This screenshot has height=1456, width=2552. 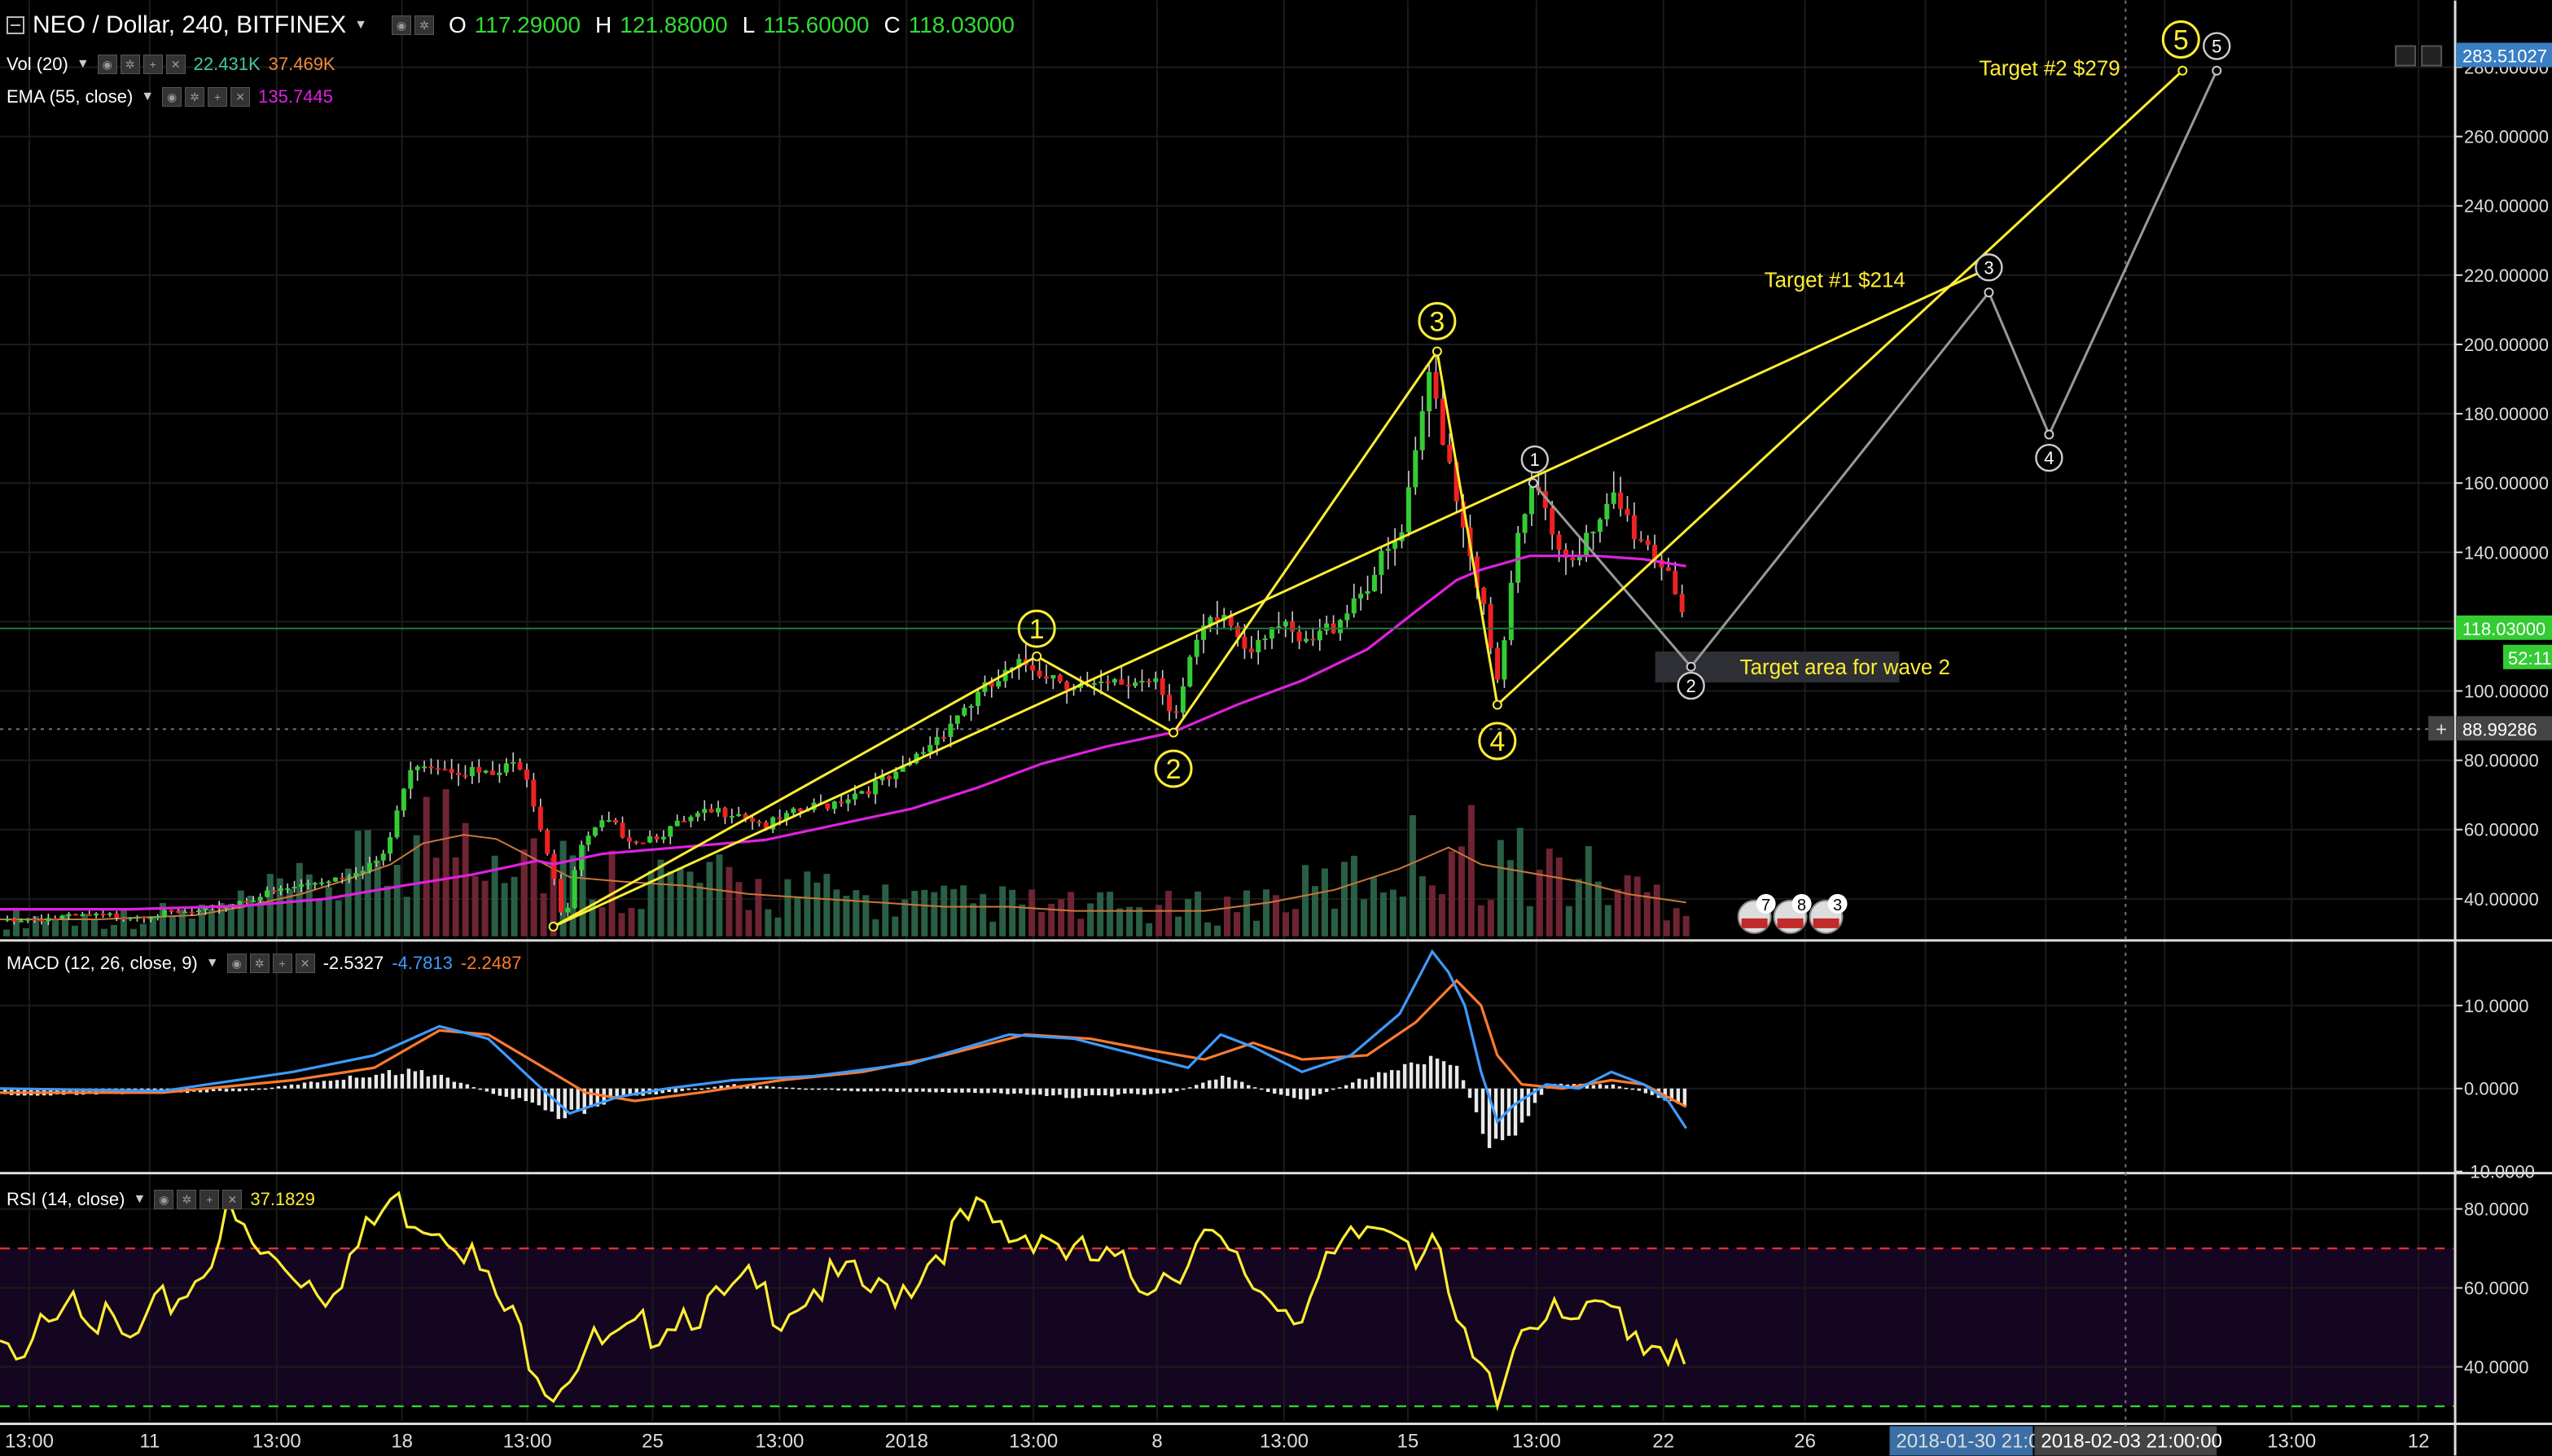 I want to click on event-badge, so click(x=1837, y=903).